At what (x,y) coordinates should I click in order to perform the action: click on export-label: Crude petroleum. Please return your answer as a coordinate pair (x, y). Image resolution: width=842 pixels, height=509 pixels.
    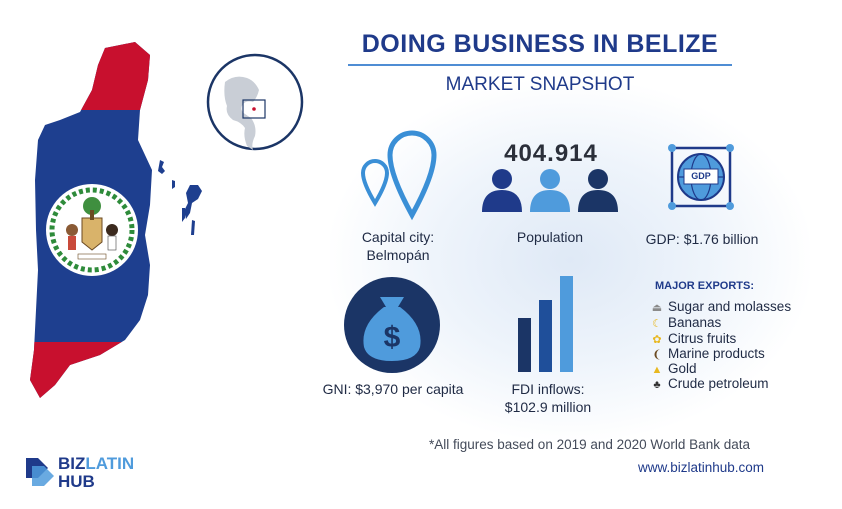
    Looking at the image, I should click on (718, 383).